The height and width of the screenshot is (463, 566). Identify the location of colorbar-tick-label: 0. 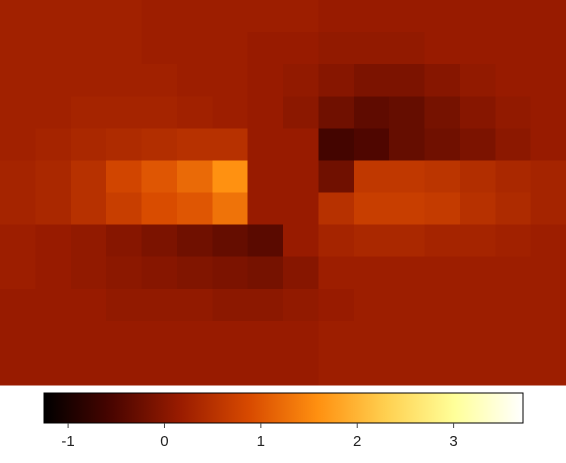
(164, 441).